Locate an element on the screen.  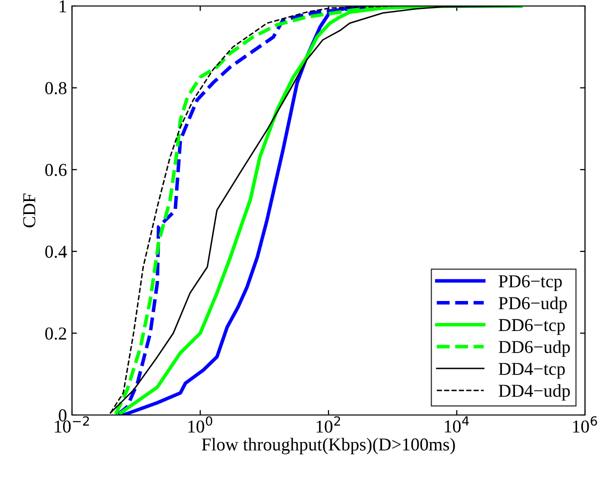
y-axis-title: CDF is located at coordinates (29, 211).